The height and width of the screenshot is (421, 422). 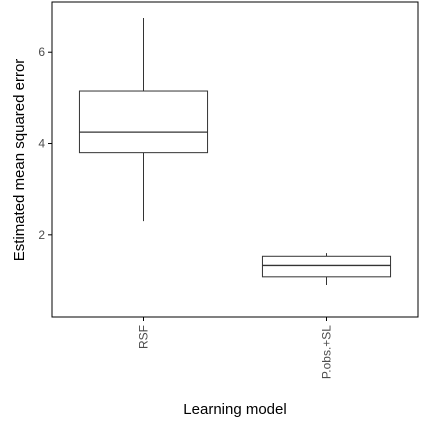 What do you see at coordinates (144, 337) in the screenshot?
I see `x-tick-label: RSF` at bounding box center [144, 337].